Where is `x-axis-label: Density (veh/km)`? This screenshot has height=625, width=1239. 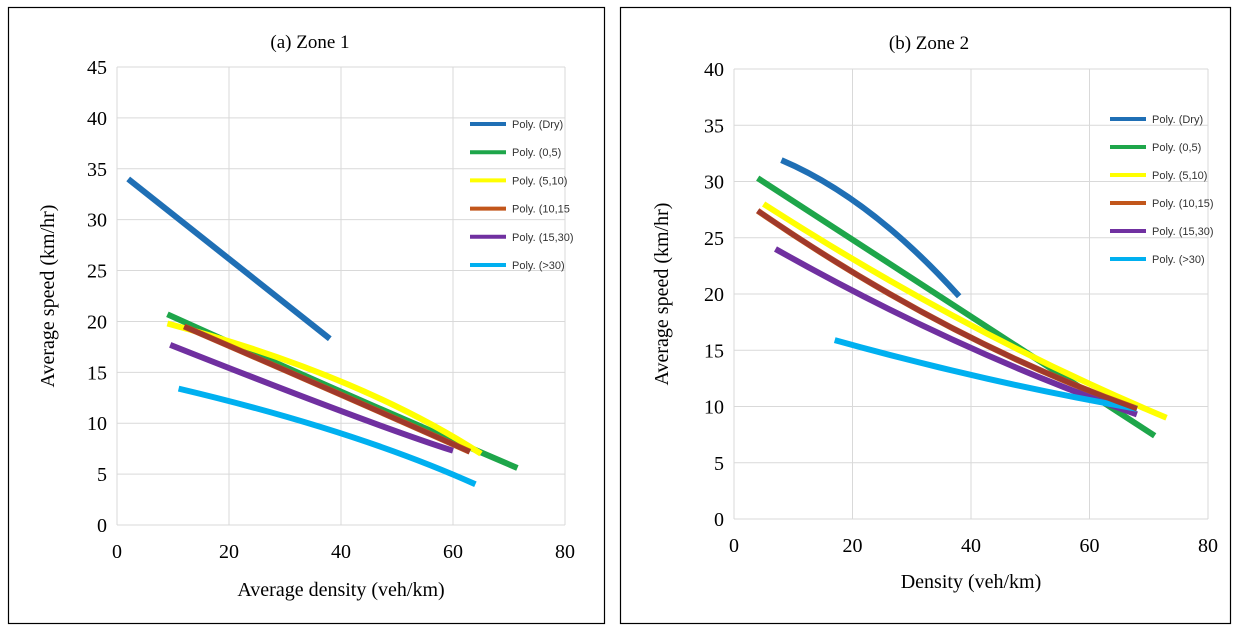 x-axis-label: Density (veh/km) is located at coordinates (971, 582).